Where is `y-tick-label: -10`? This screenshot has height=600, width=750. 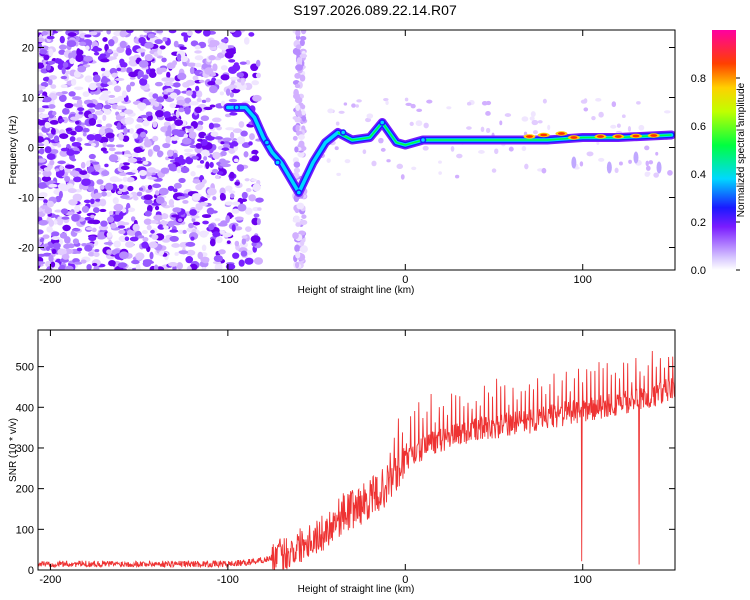 y-tick-label: -10 is located at coordinates (26, 199).